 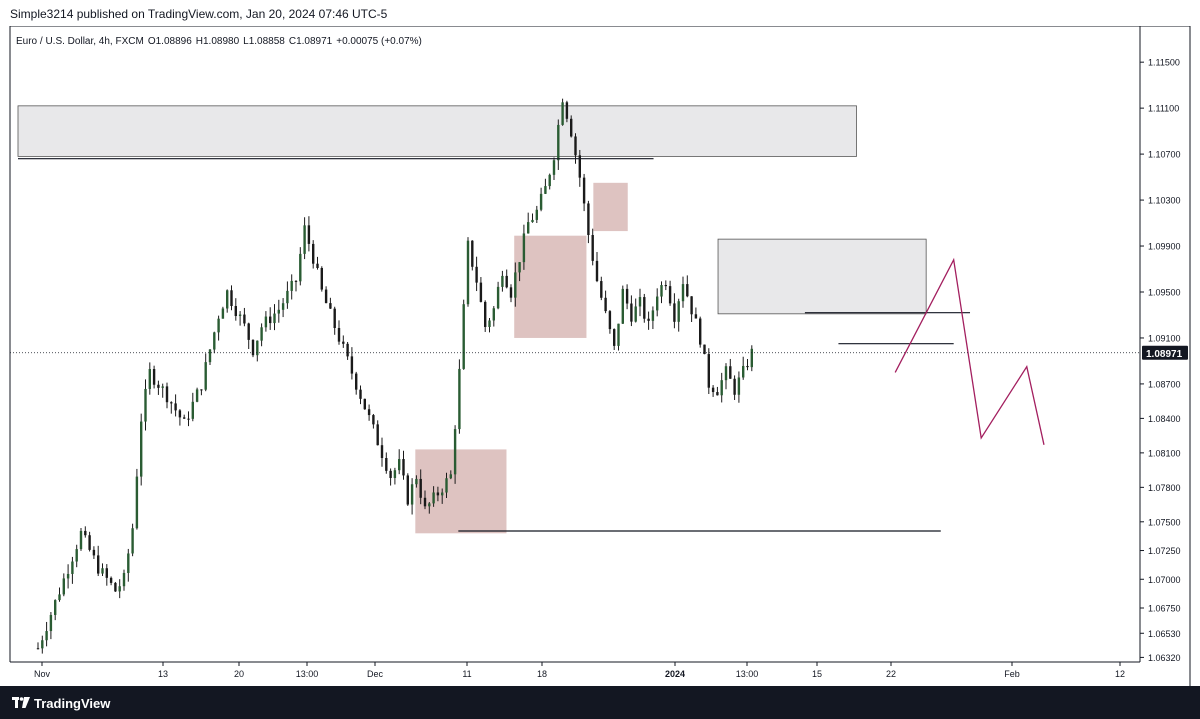 I want to click on order-block-low, so click(x=461, y=491).